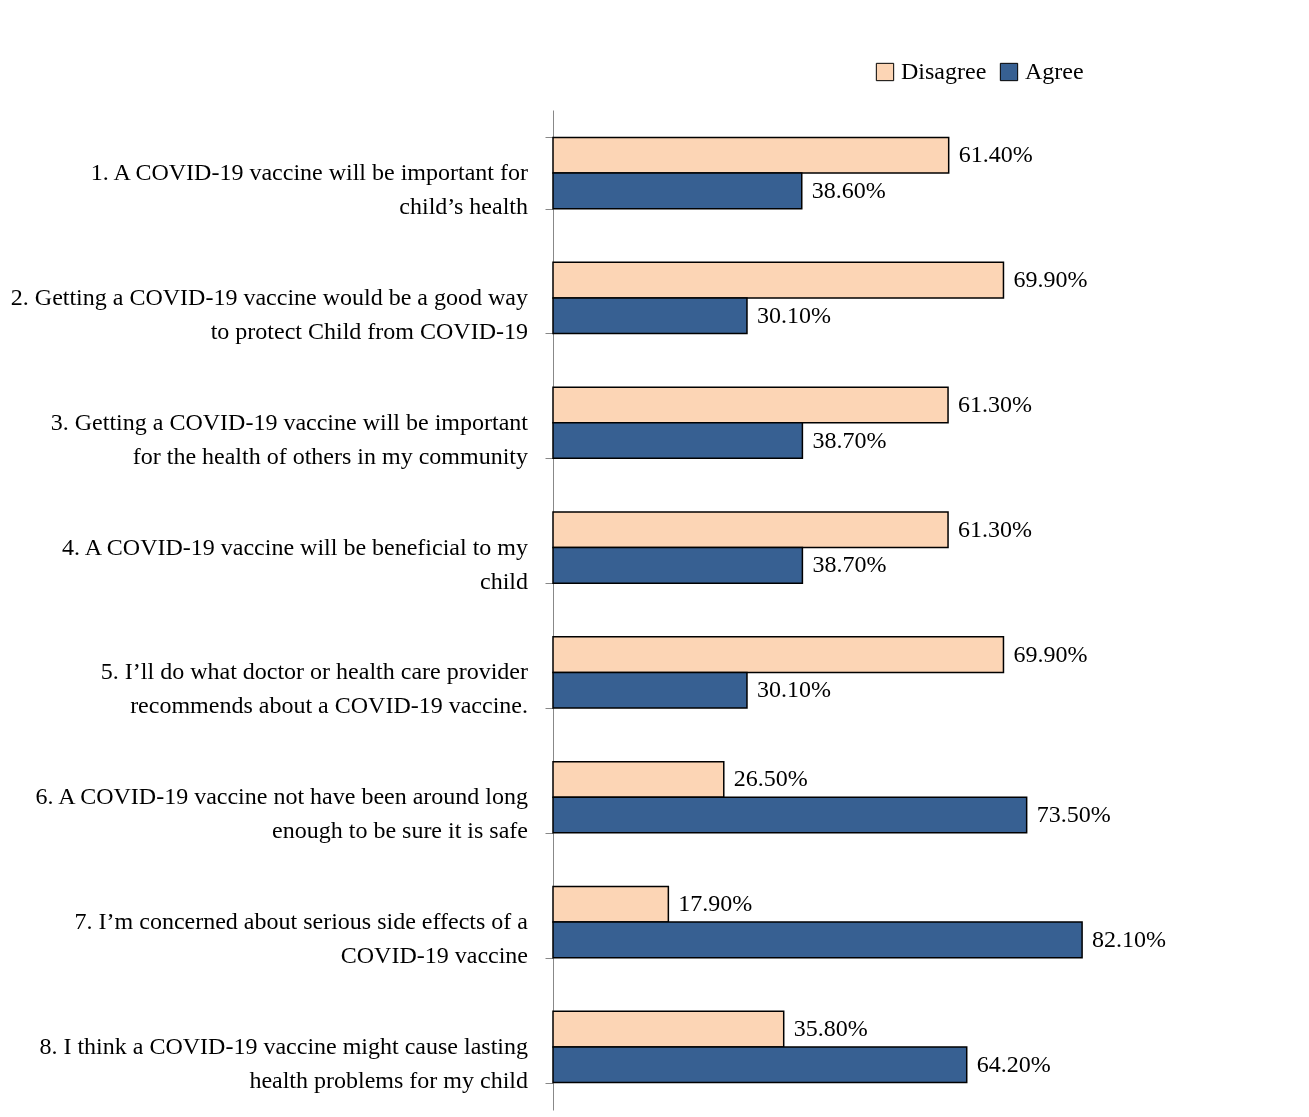 The width and height of the screenshot is (1309, 1117). What do you see at coordinates (1073, 814) in the screenshot?
I see `data-label: 73.50%` at bounding box center [1073, 814].